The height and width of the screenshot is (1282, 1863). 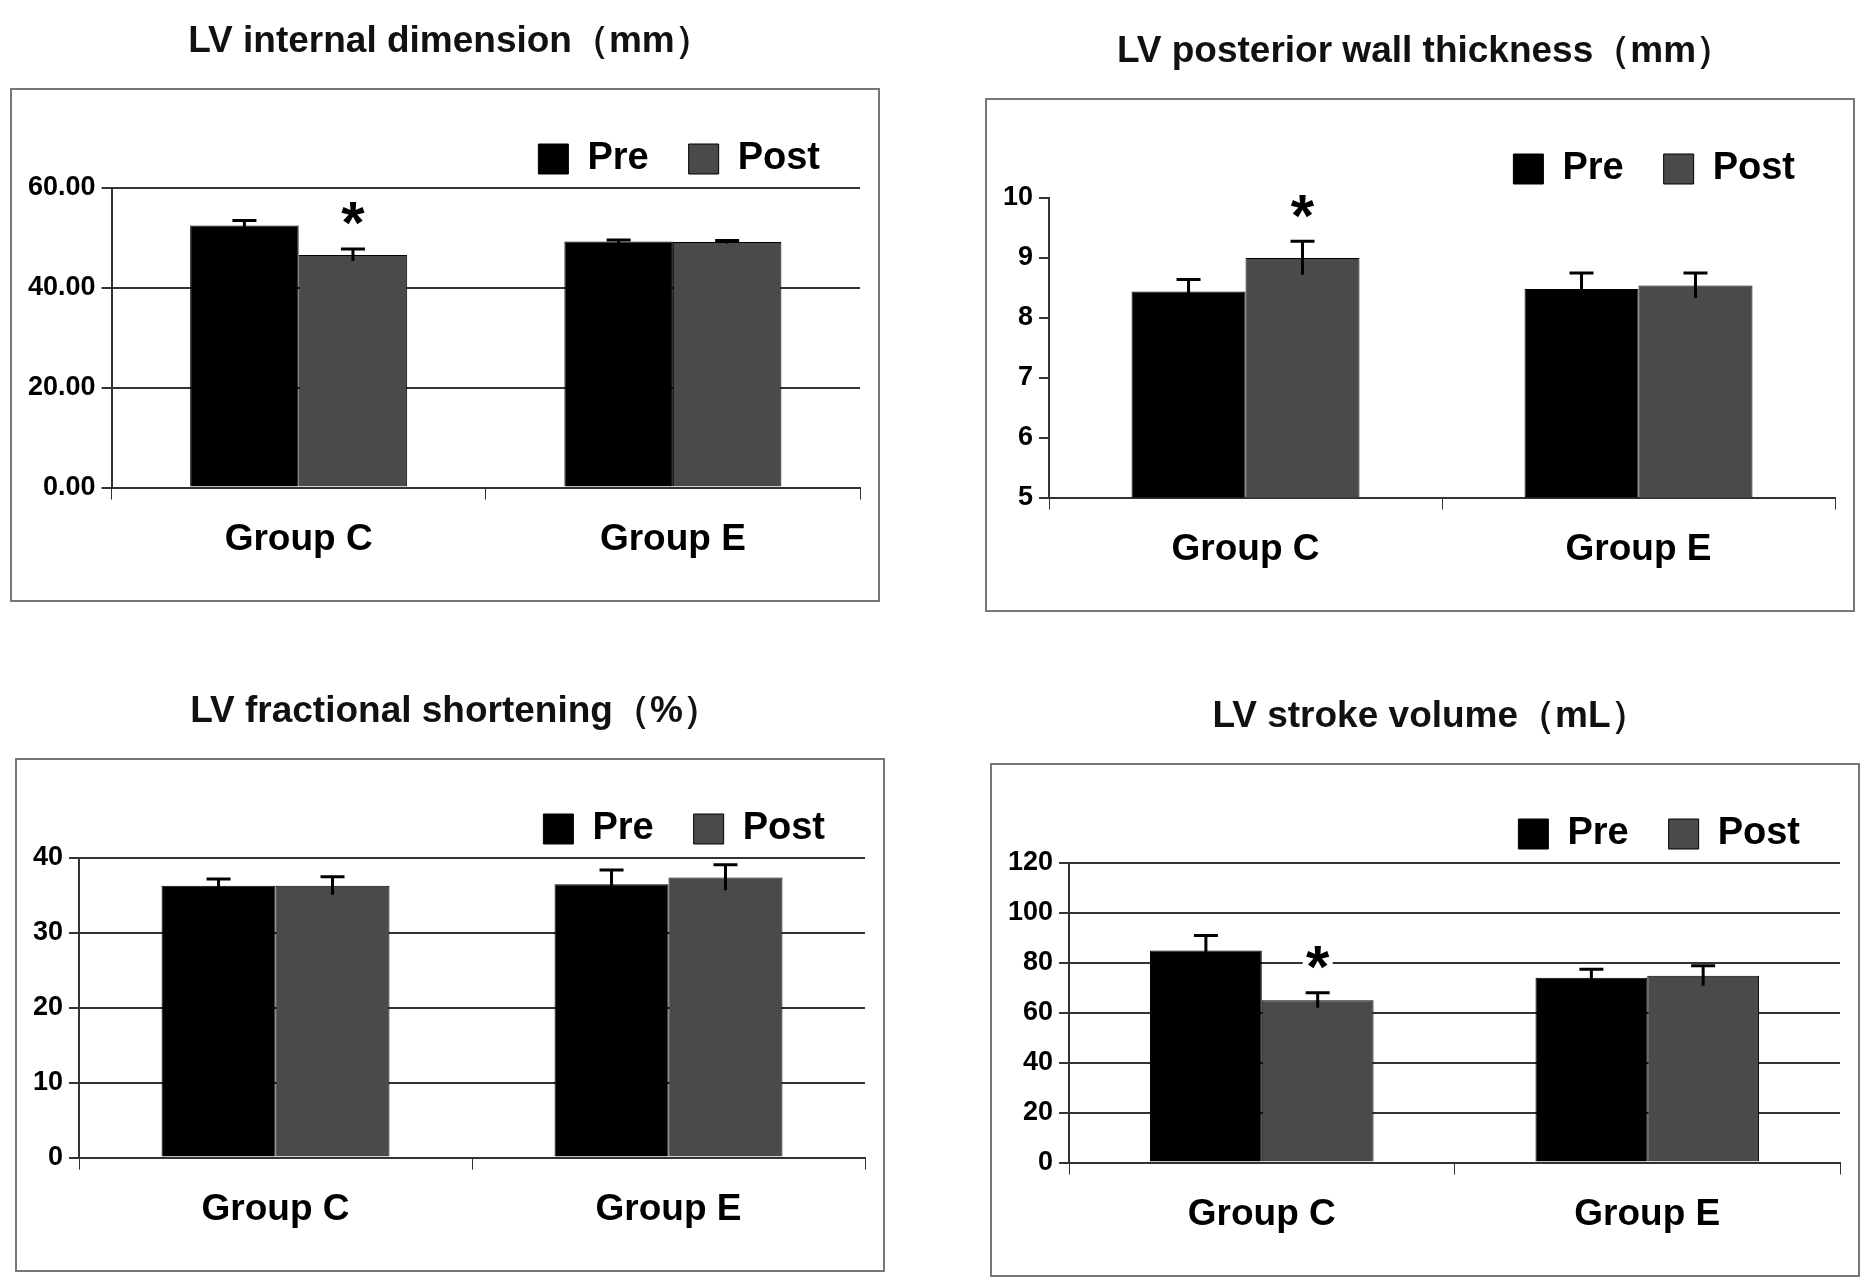 What do you see at coordinates (1026, 496) in the screenshot?
I see `y-tick-label: 5` at bounding box center [1026, 496].